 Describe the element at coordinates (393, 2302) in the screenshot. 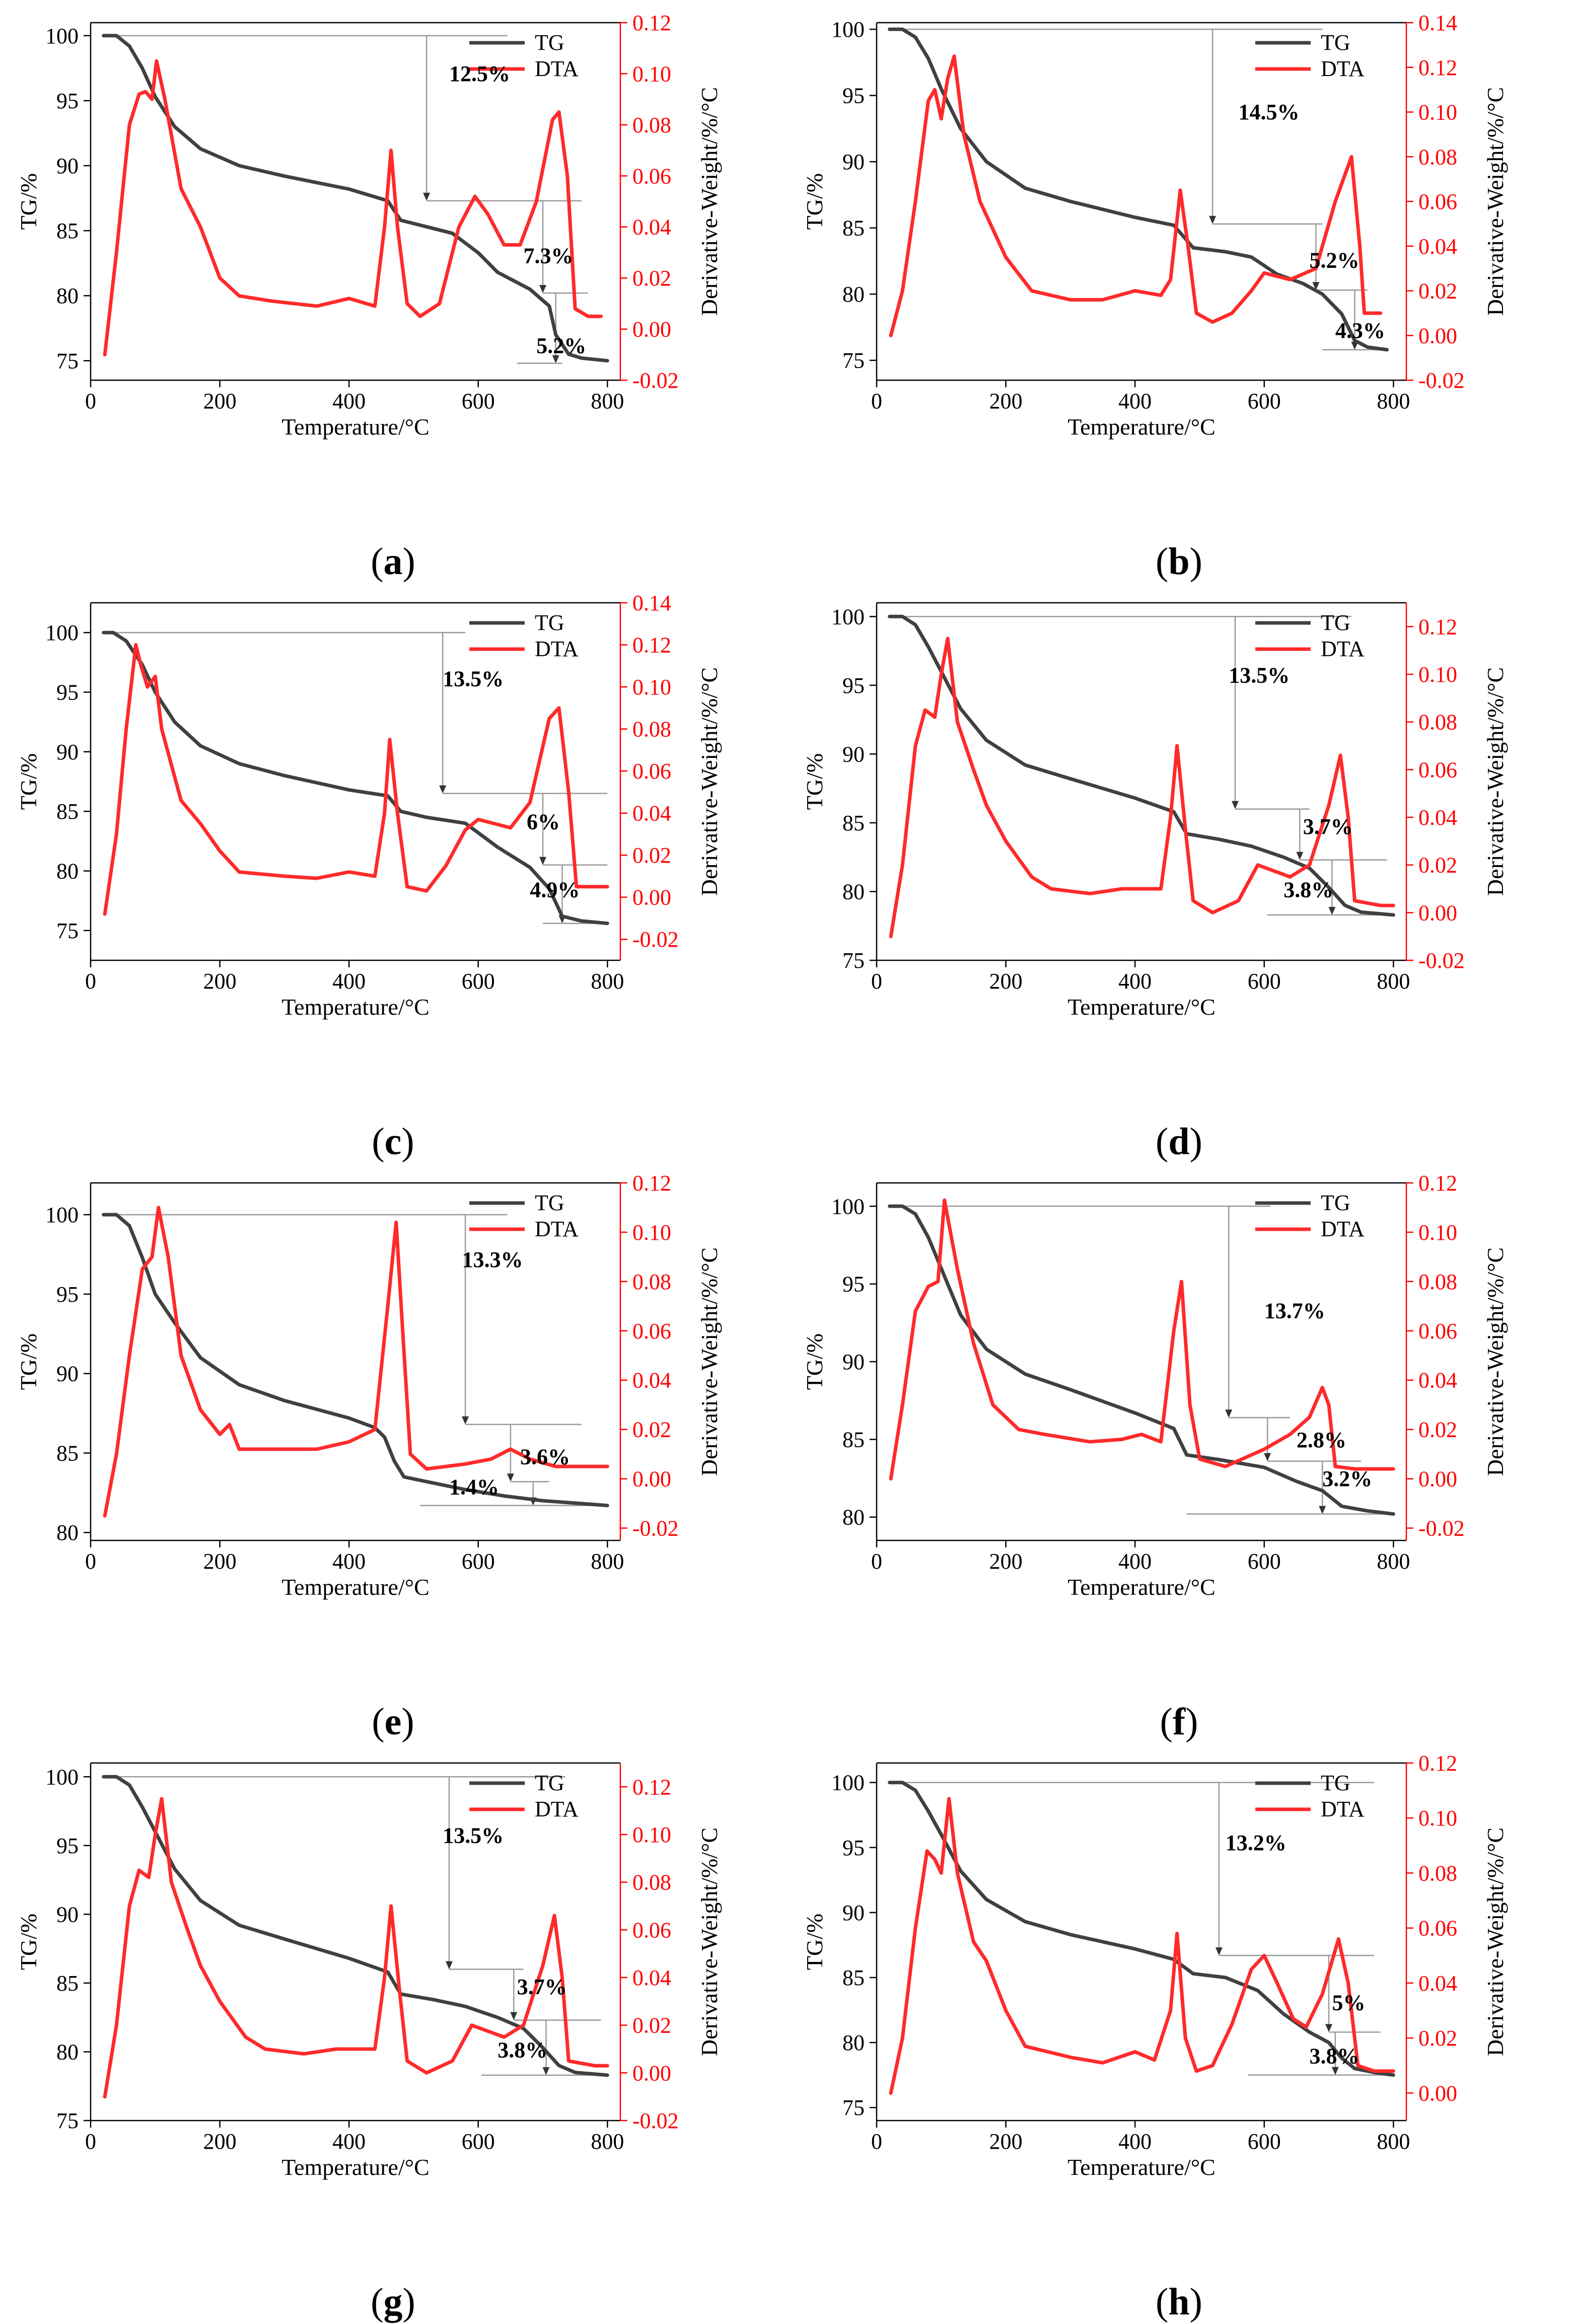

I see `panel-caption: (g)` at that location.